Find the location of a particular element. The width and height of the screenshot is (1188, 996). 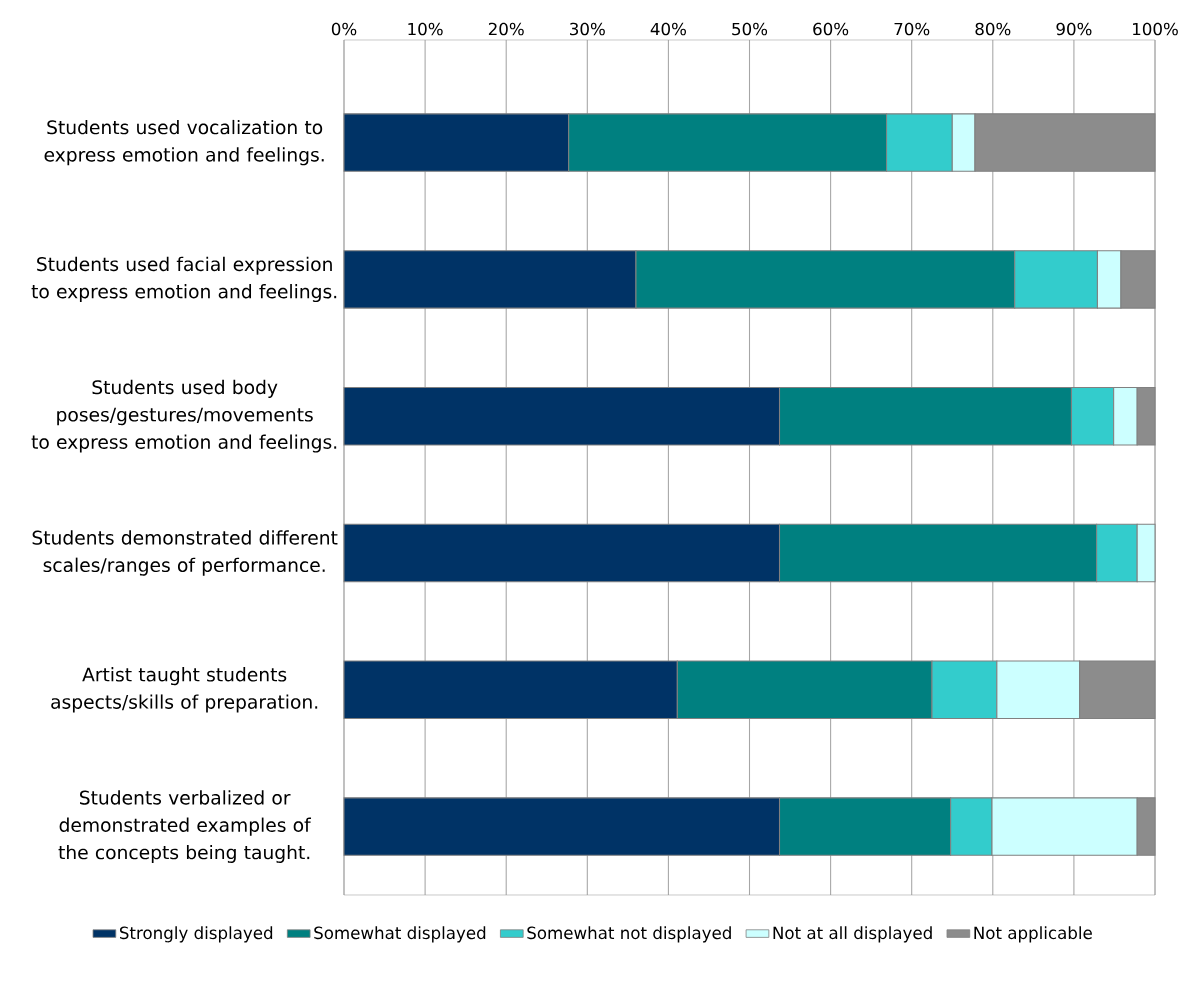

legend-label: Strongly displayed is located at coordinates (196, 934).